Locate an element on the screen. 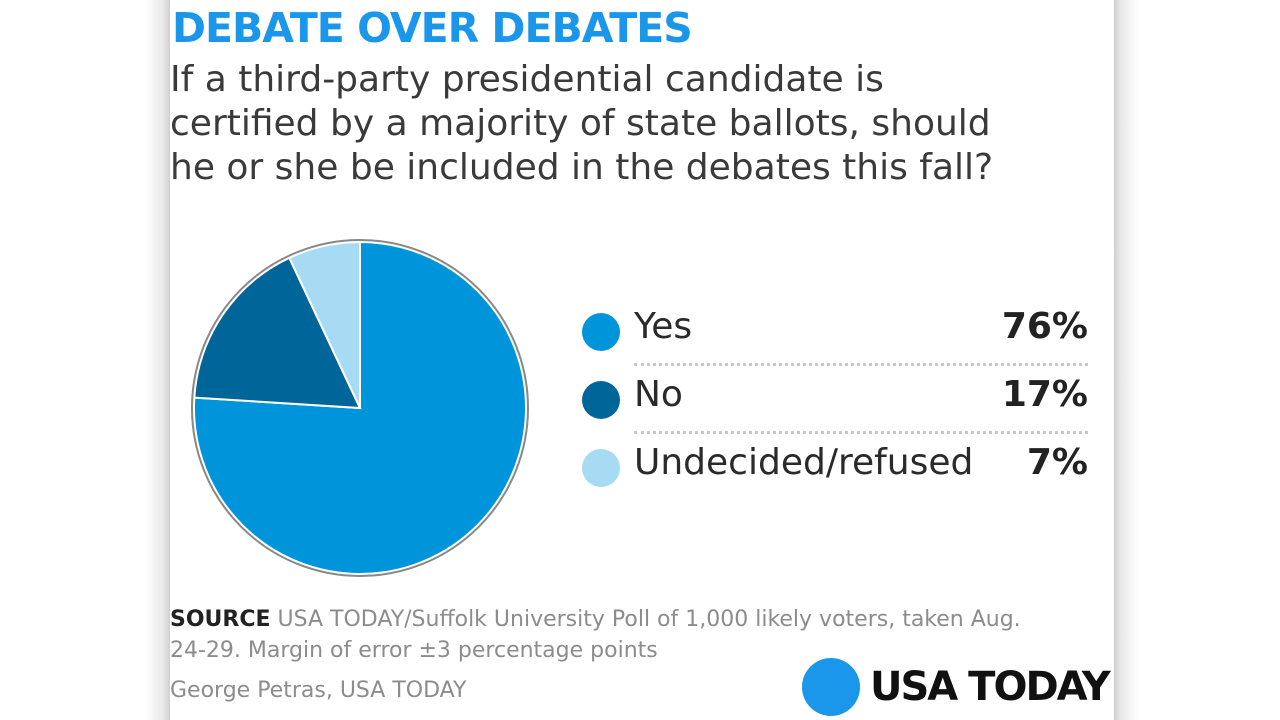 The image size is (1280, 720). legend-item-no: No 17% is located at coordinates (835, 400).